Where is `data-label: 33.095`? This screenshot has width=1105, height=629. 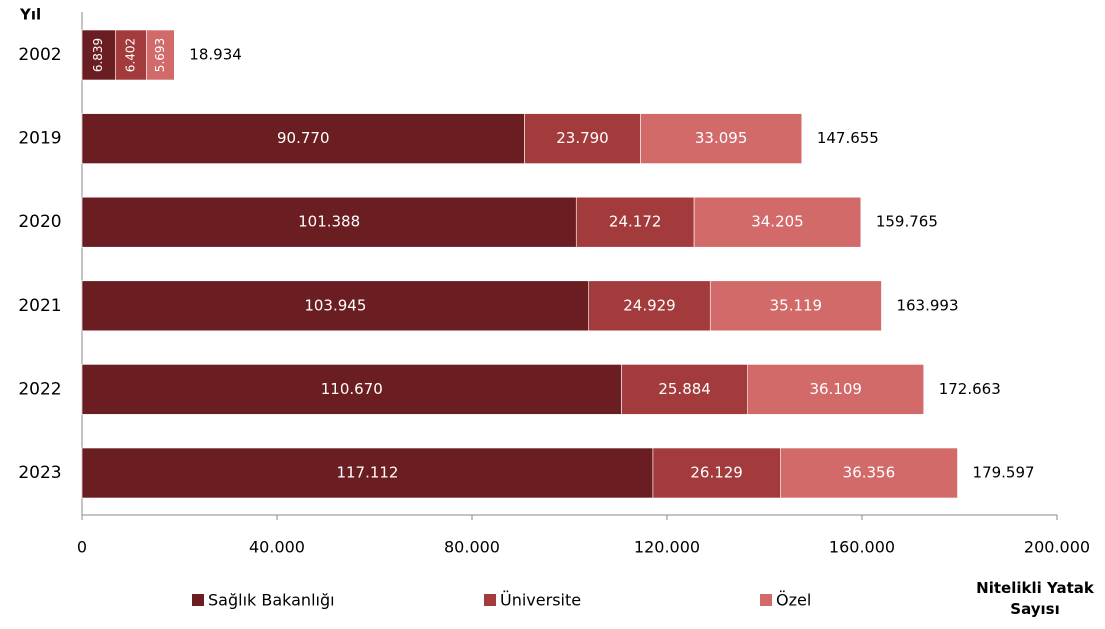 data-label: 33.095 is located at coordinates (721, 138).